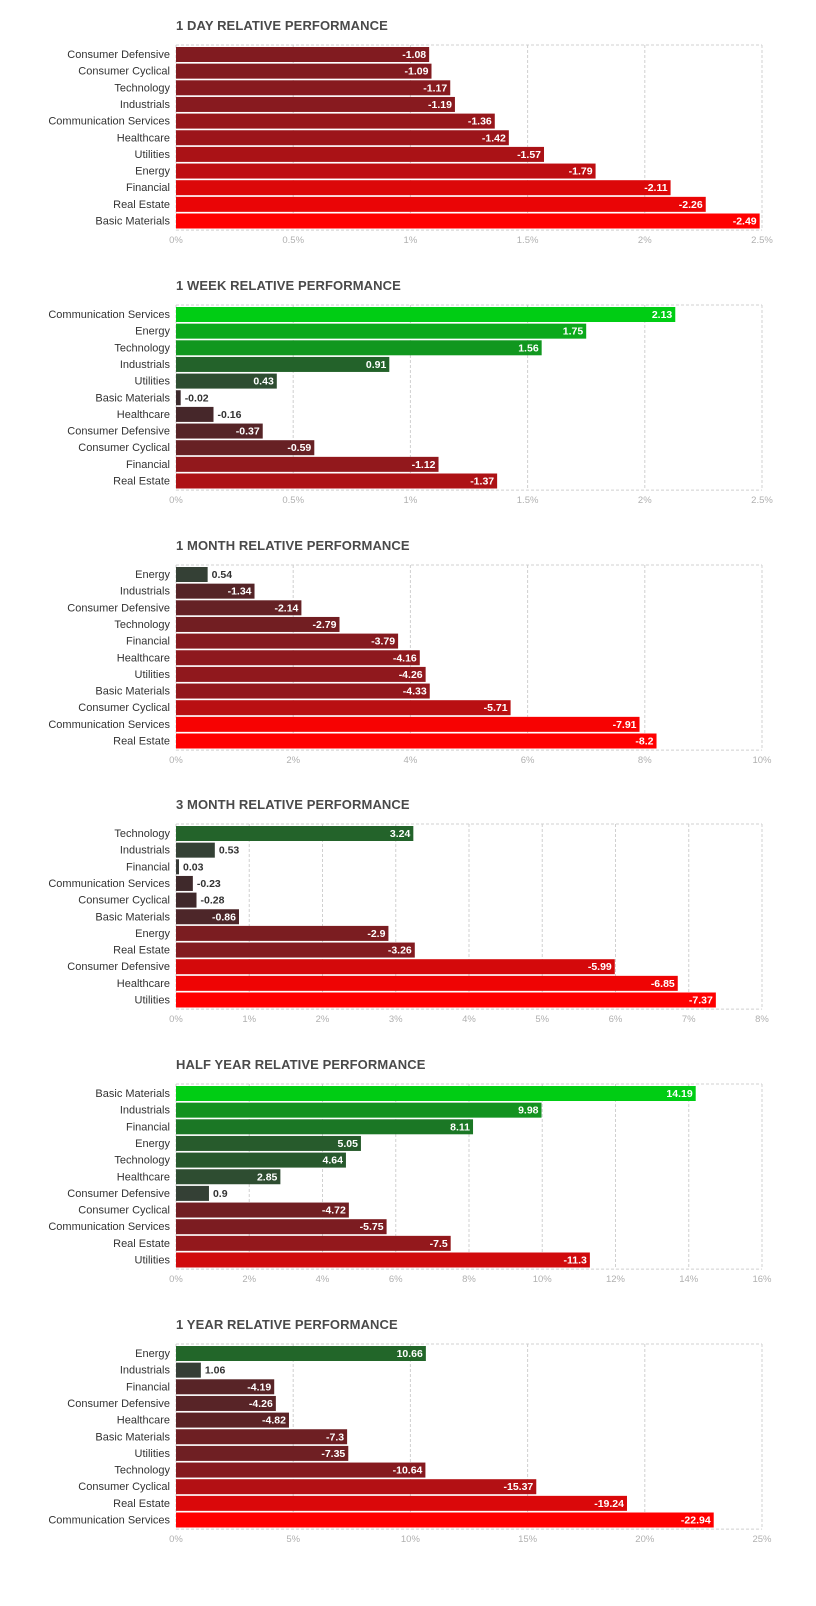  I want to click on value-label: -1.09, so click(417, 72).